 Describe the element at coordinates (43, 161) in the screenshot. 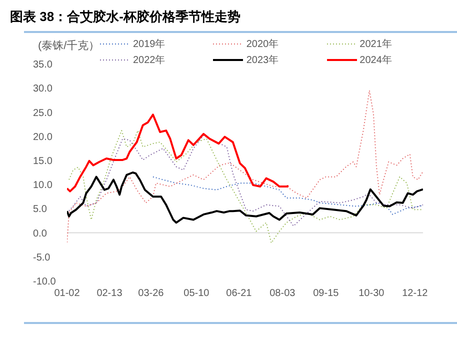

I see `y-tick-label: 15.0` at that location.